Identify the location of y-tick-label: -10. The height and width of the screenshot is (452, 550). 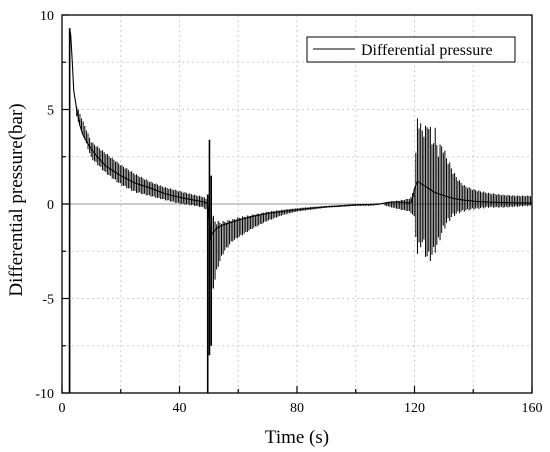
(44, 394).